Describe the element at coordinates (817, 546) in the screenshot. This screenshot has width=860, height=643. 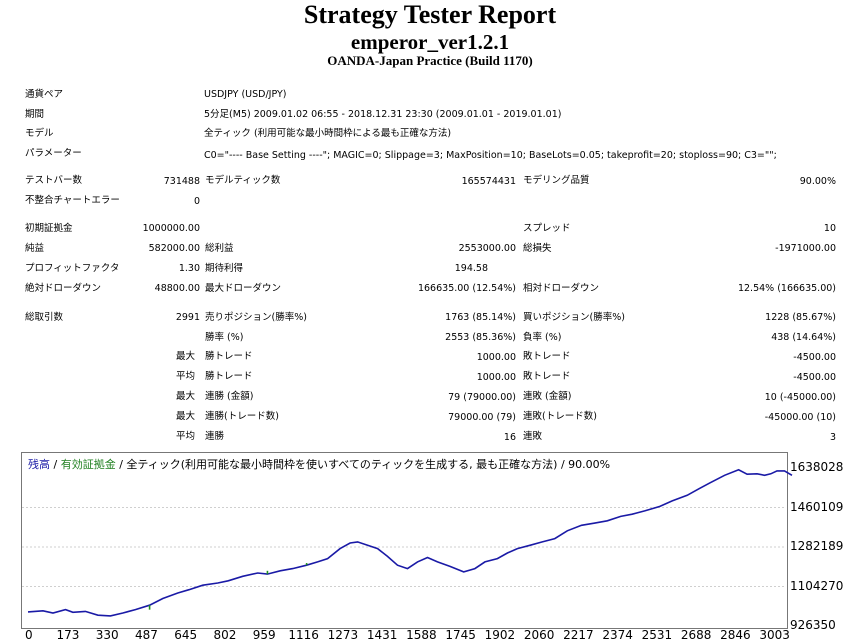
I see `y-tick-label: 1282189` at that location.